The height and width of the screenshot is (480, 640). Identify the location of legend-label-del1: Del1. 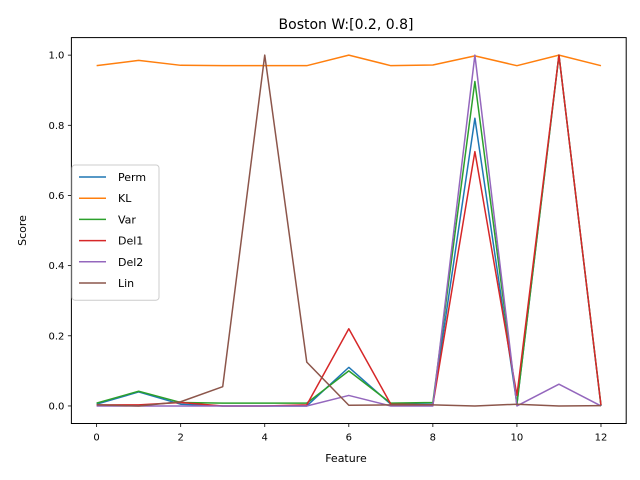
(130, 241).